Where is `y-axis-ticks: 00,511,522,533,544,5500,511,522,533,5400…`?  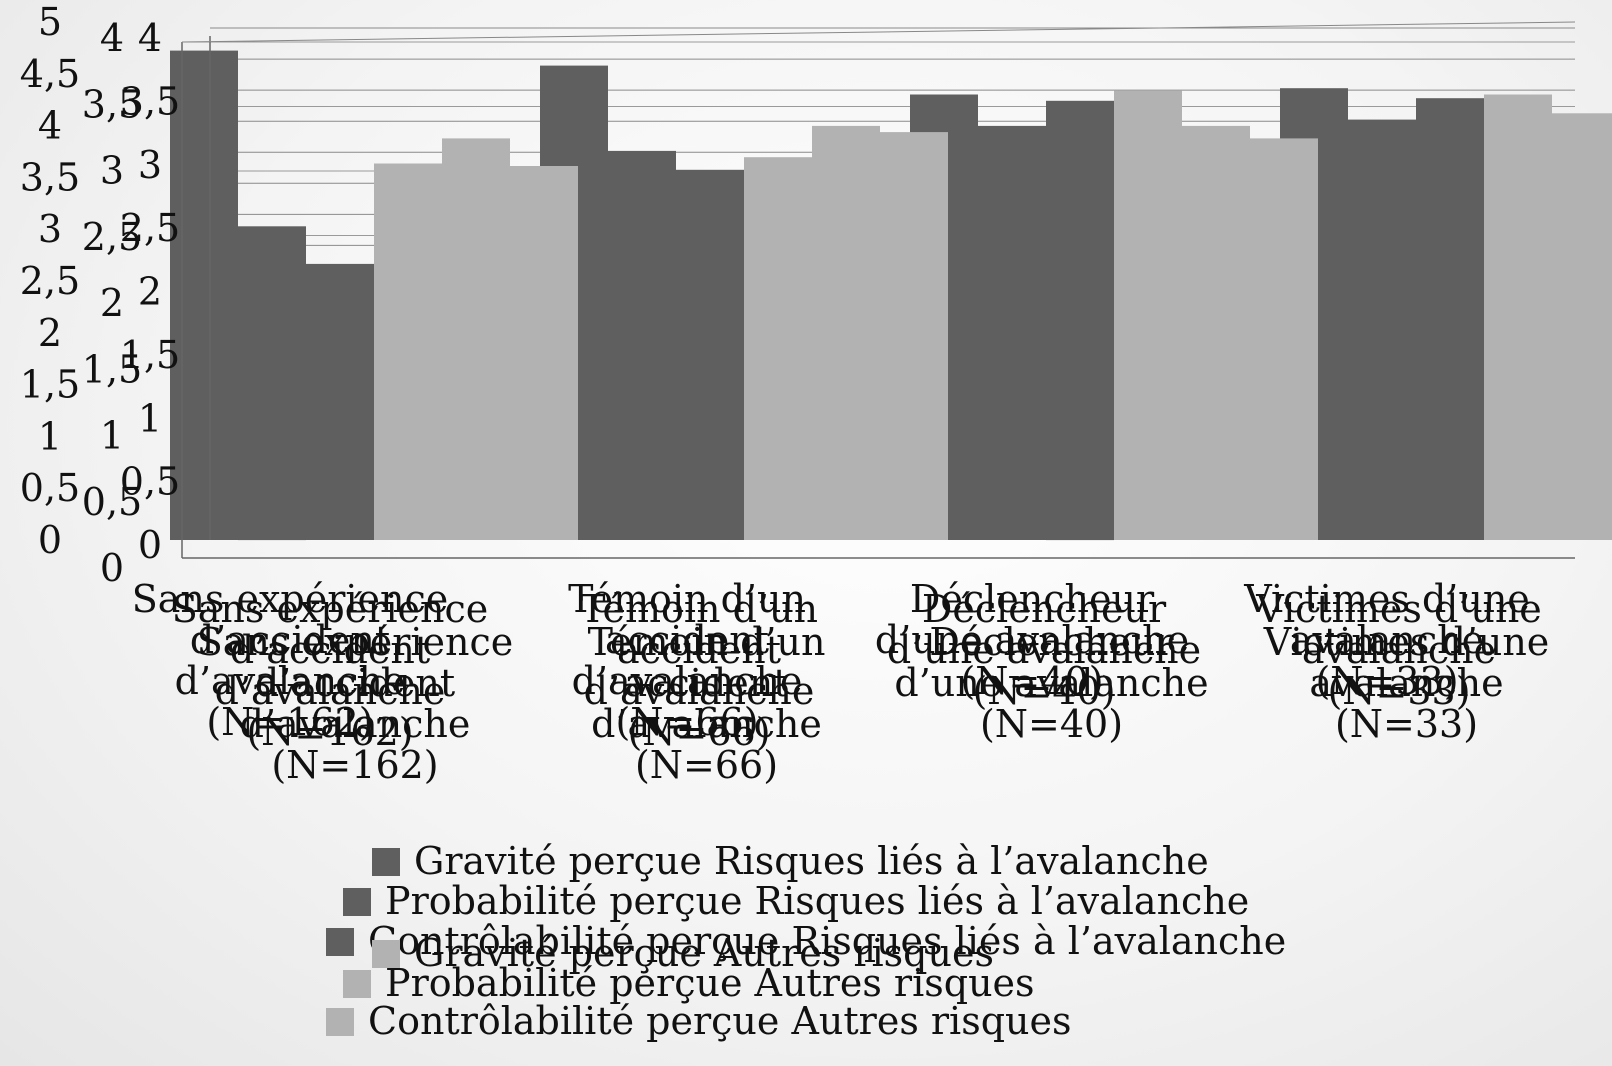 y-axis-ticks: 00,511,522,533,544,5500,511,522,533,5400… is located at coordinates (100, 295).